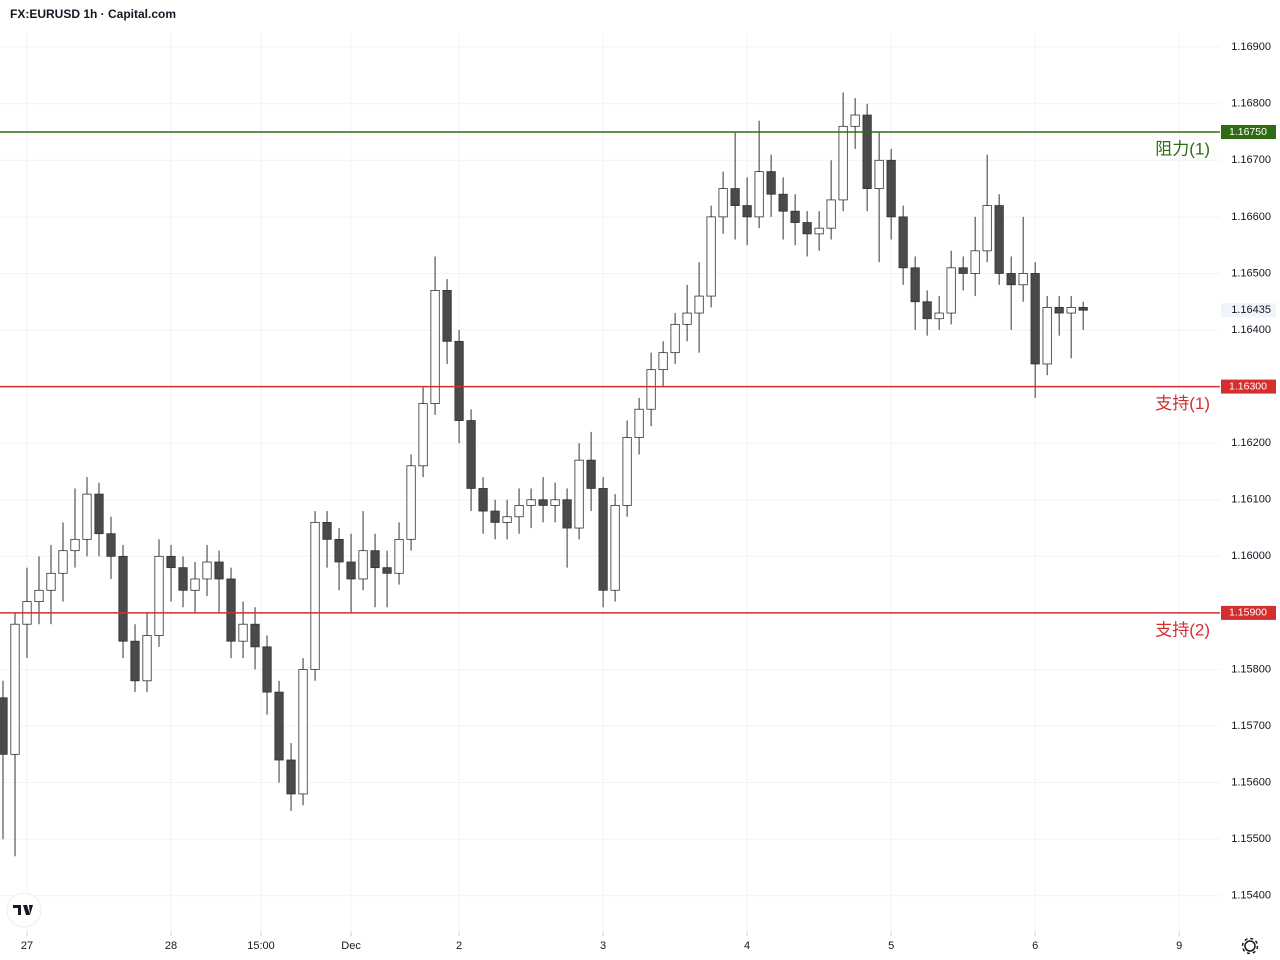 Image resolution: width=1280 pixels, height=960 pixels. I want to click on settings-icon, so click(1250, 946).